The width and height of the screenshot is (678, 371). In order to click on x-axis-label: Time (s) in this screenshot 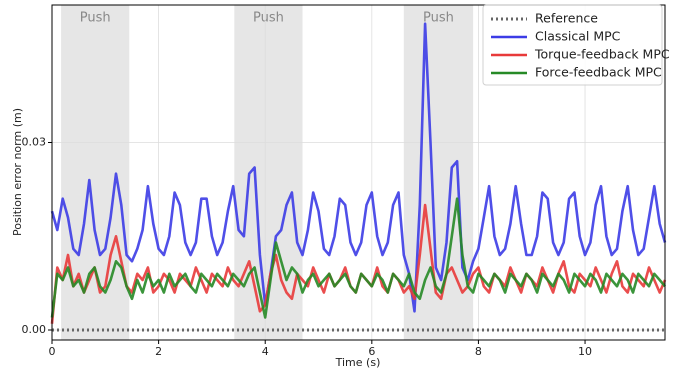, I will do `click(358, 362)`.